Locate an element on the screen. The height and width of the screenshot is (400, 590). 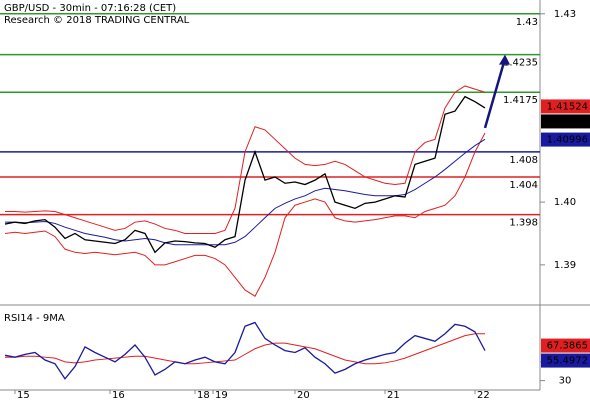
rsi-title: RSI14 - 9MA is located at coordinates (34, 318).